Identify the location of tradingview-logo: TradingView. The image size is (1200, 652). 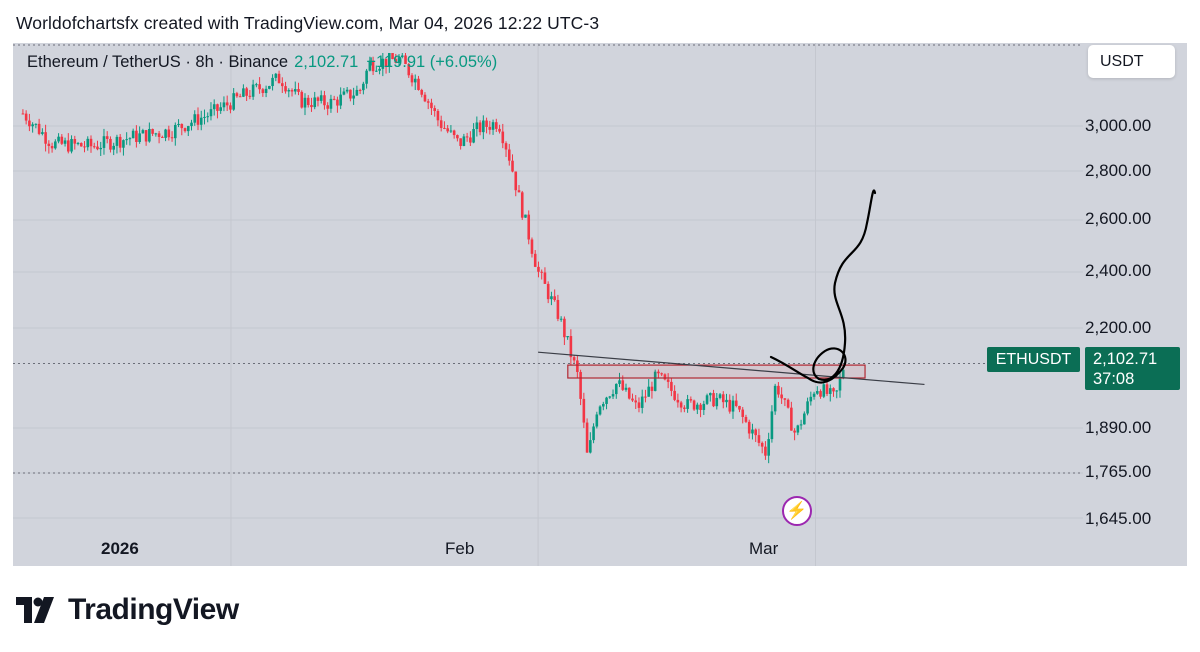
(127, 610).